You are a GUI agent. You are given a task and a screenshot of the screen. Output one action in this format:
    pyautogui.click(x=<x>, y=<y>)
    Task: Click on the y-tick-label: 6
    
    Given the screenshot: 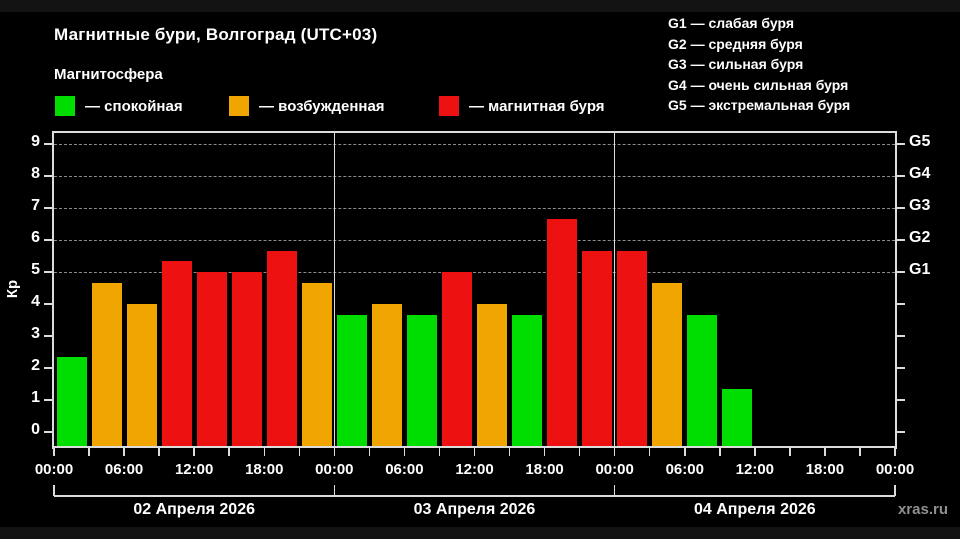 What is the action you would take?
    pyautogui.click(x=35, y=237)
    